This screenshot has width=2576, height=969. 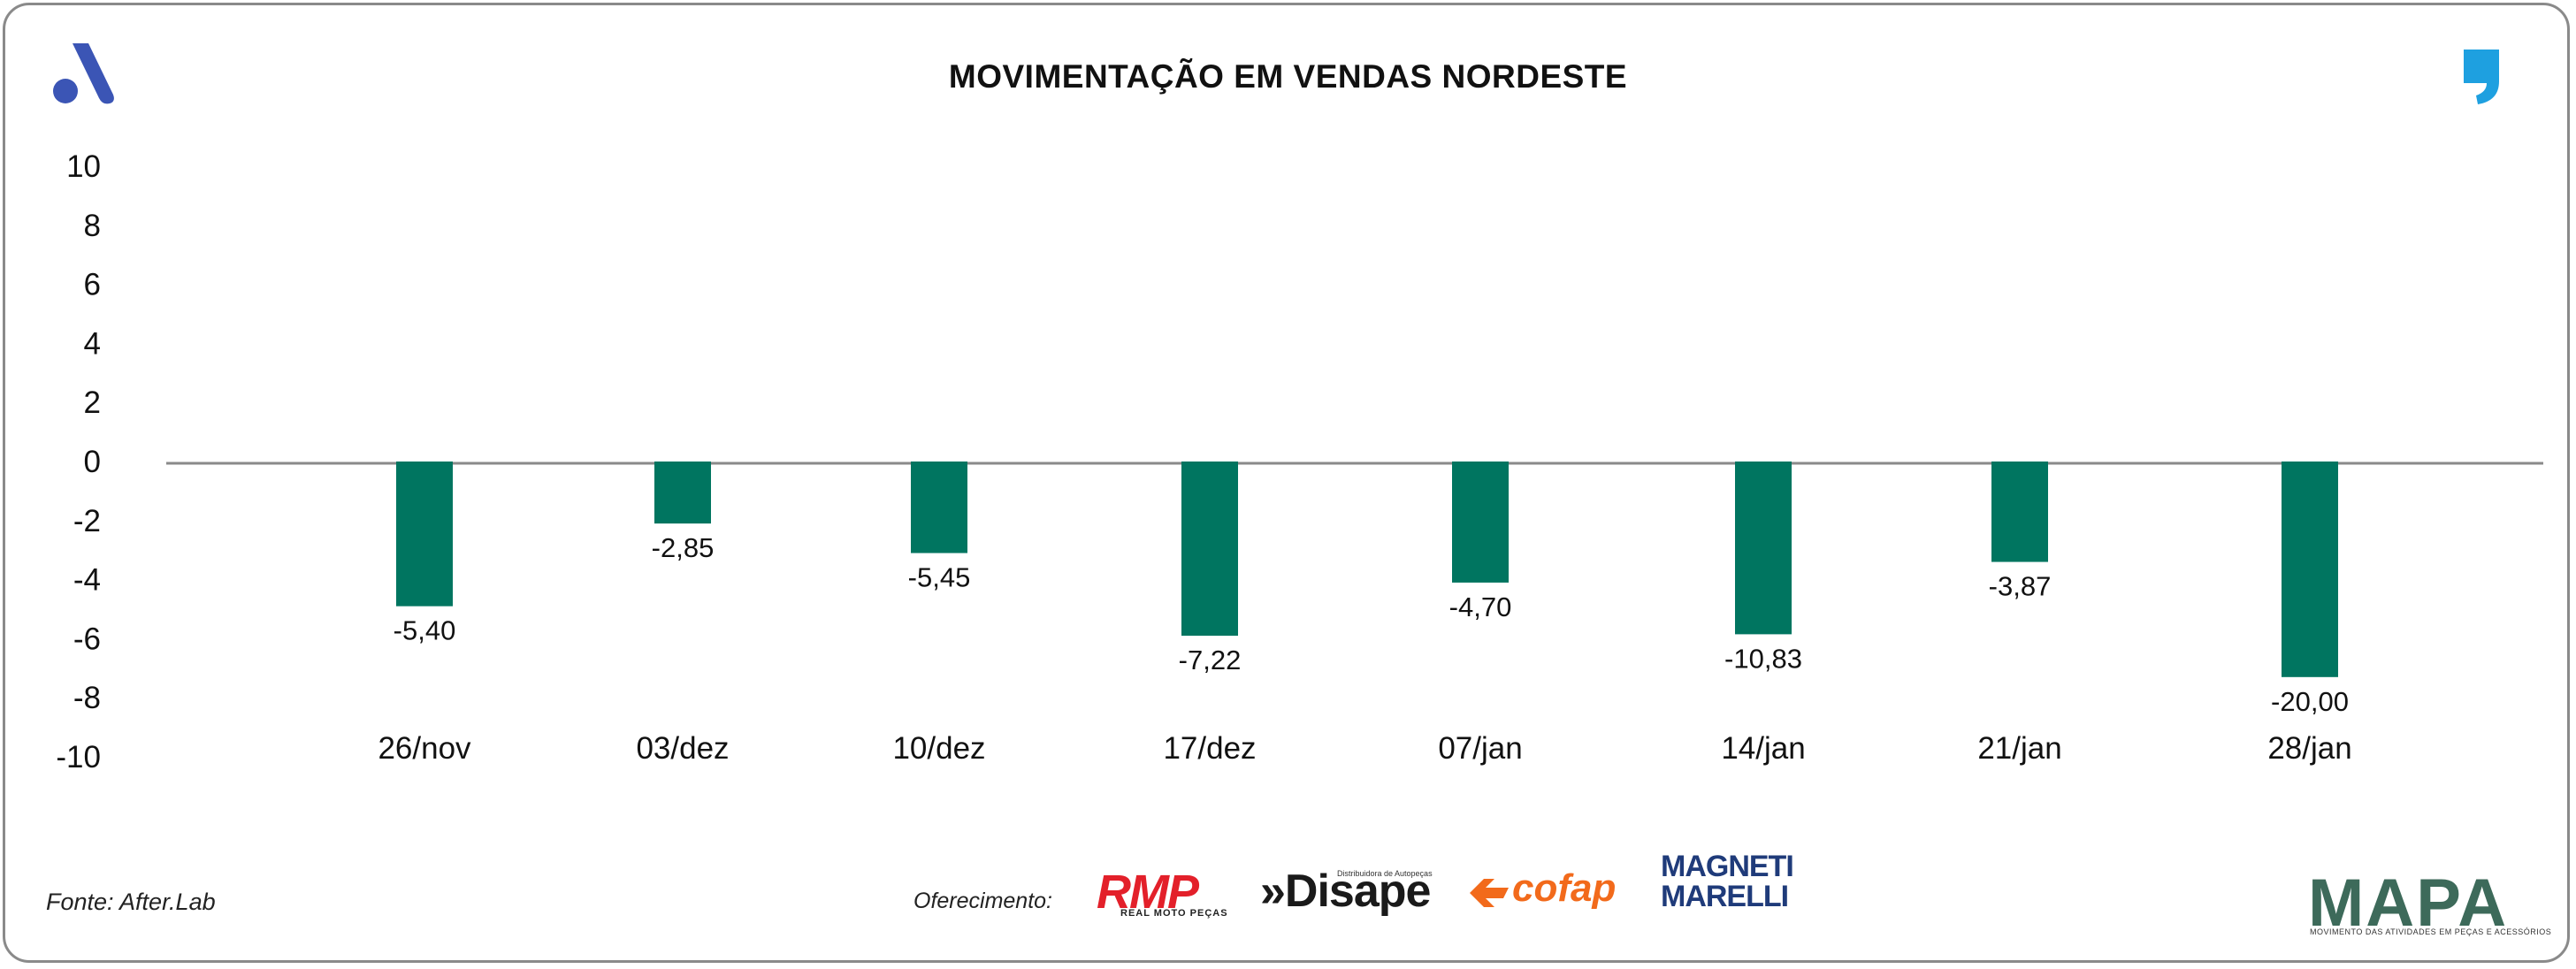 I want to click on magneti-marelli-logo: MAGNETI MARELLI, so click(x=1727, y=881).